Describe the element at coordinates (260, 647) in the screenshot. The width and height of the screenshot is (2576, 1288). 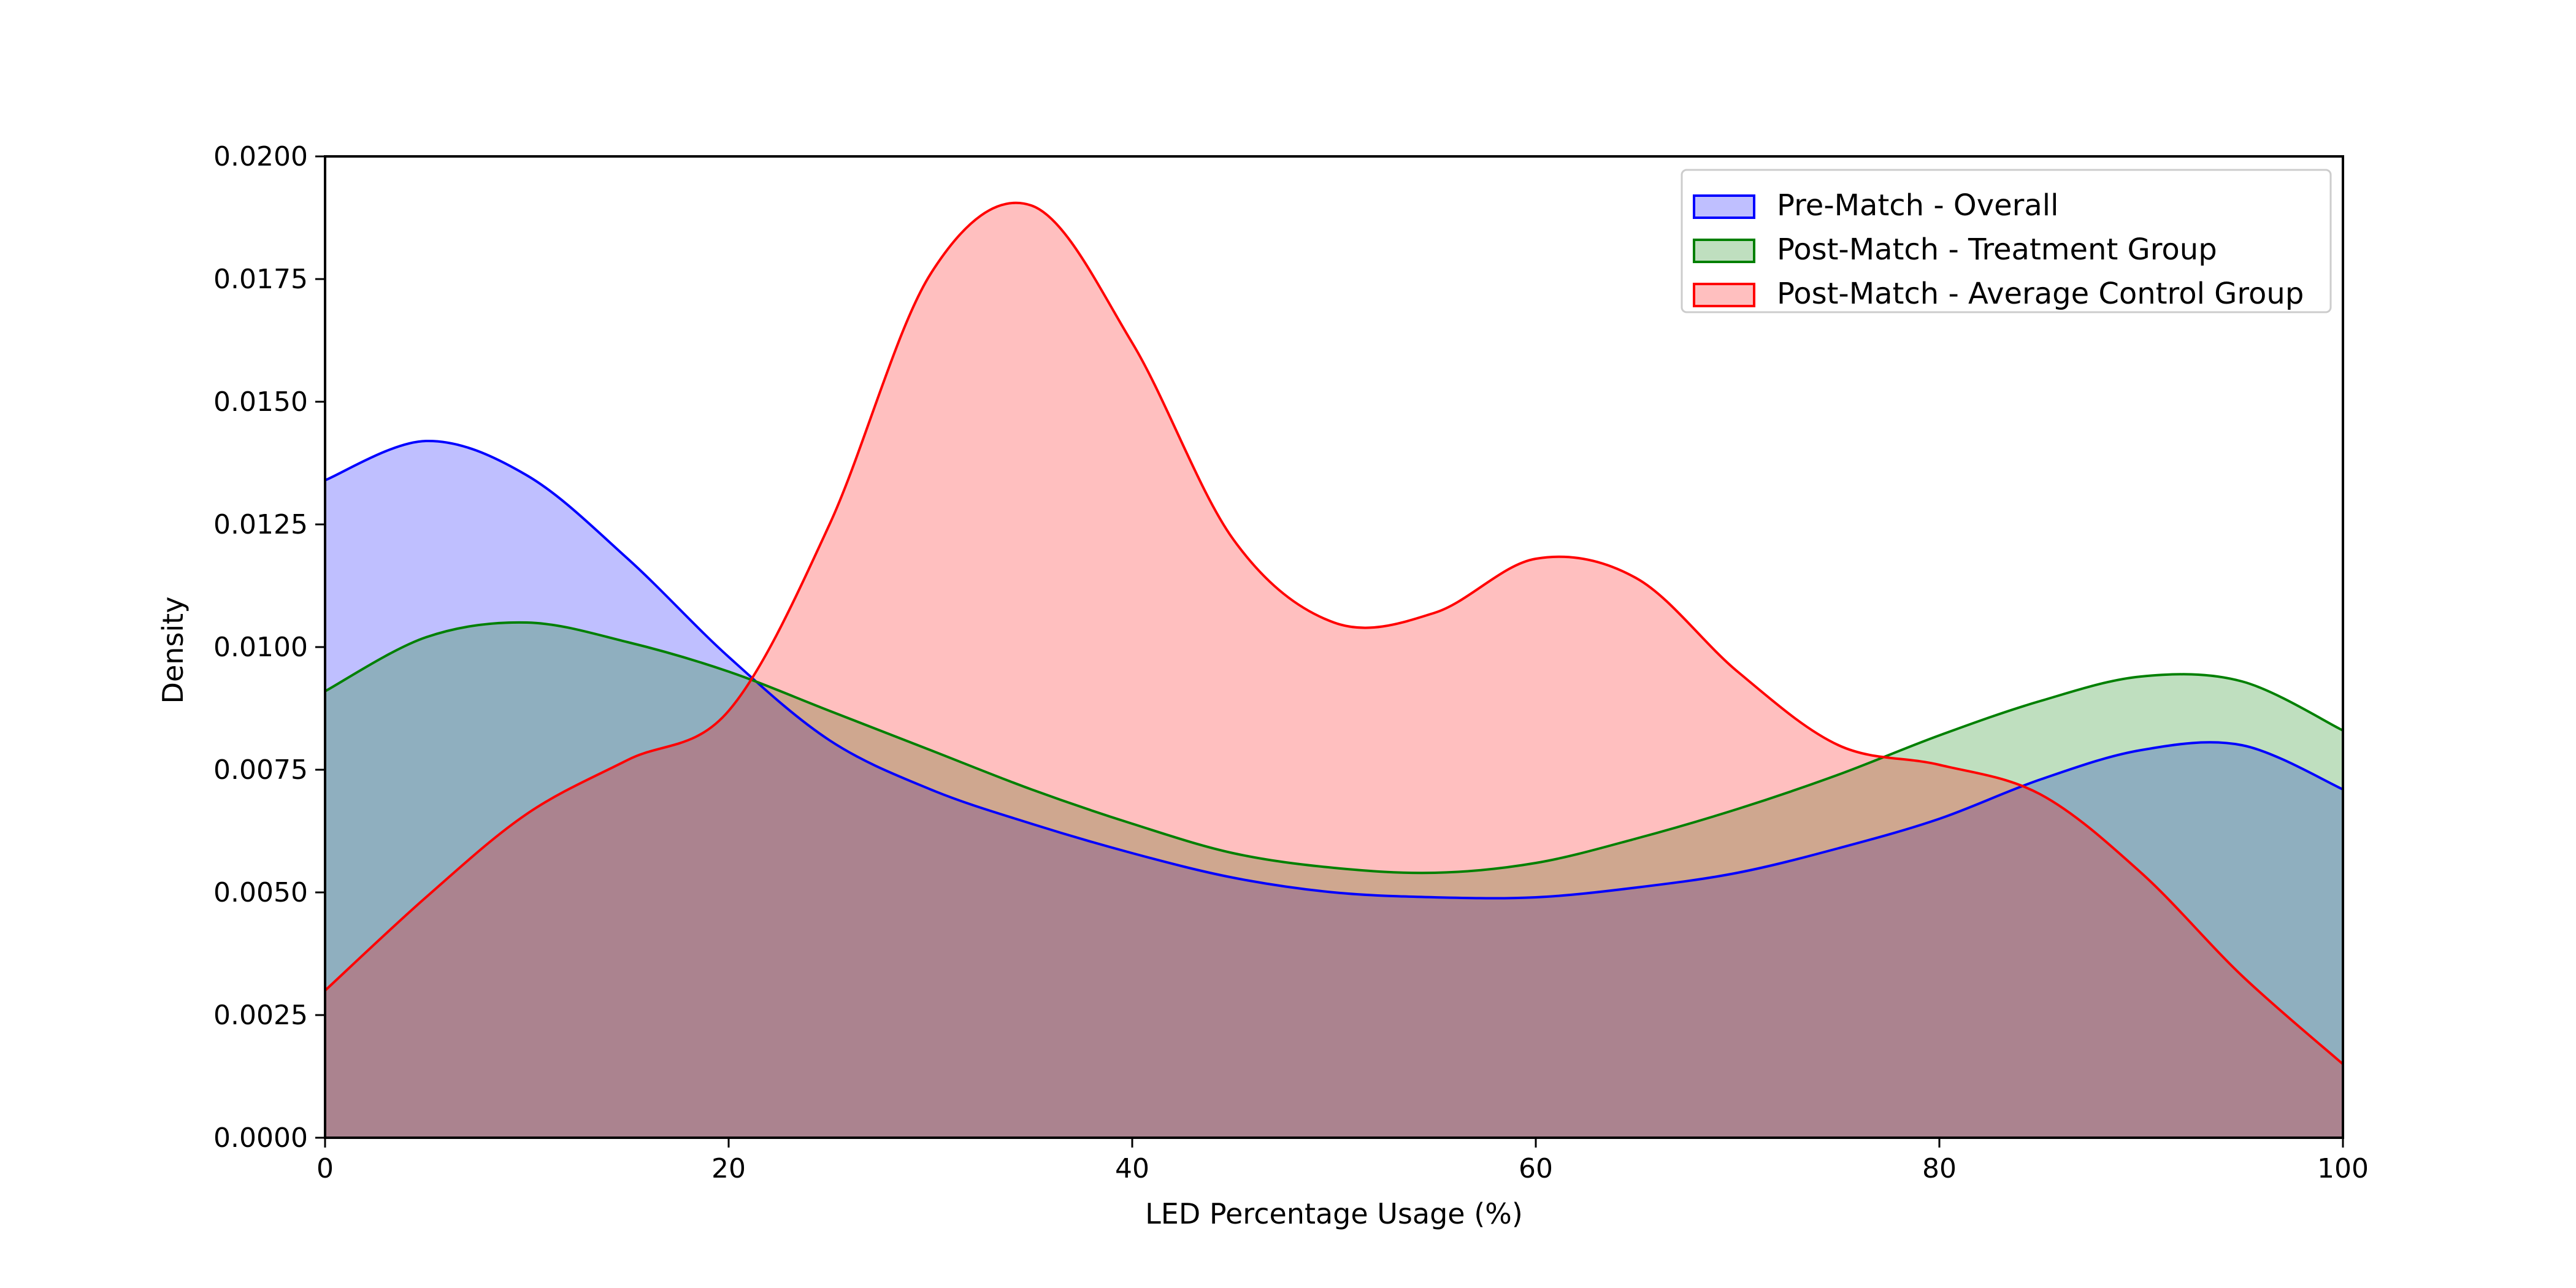
I see `y-tick-label: 0.0100` at that location.